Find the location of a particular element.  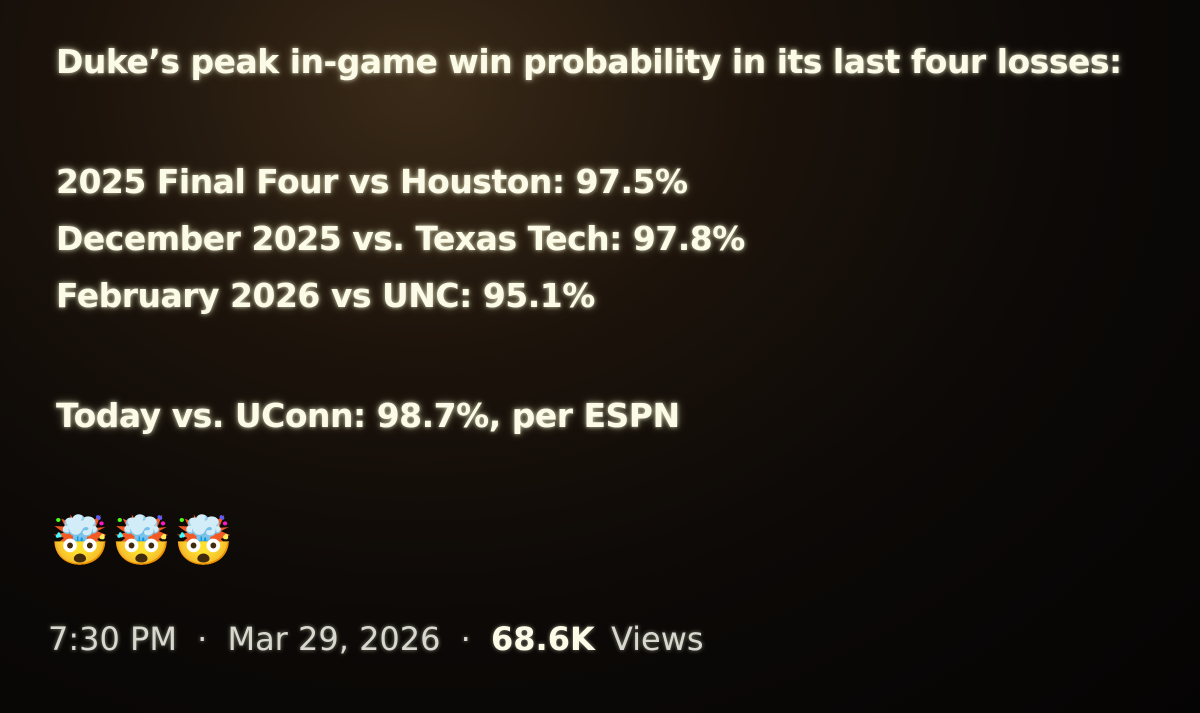

view-count: 68.6K is located at coordinates (543, 639).